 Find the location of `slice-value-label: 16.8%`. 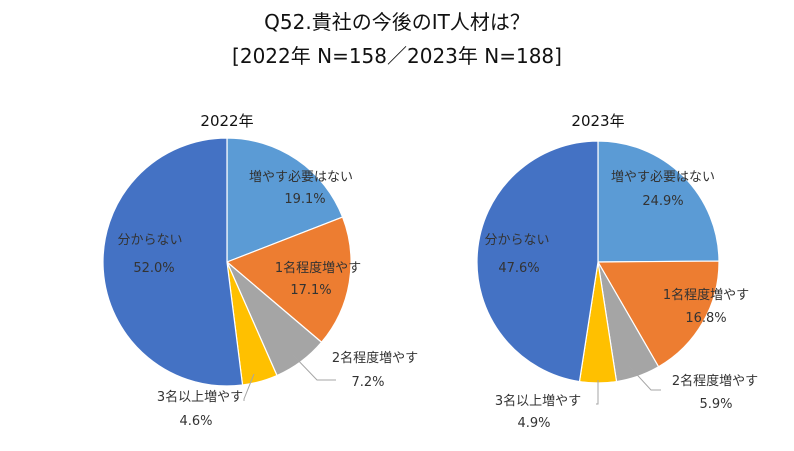

slice-value-label: 16.8% is located at coordinates (705, 318).